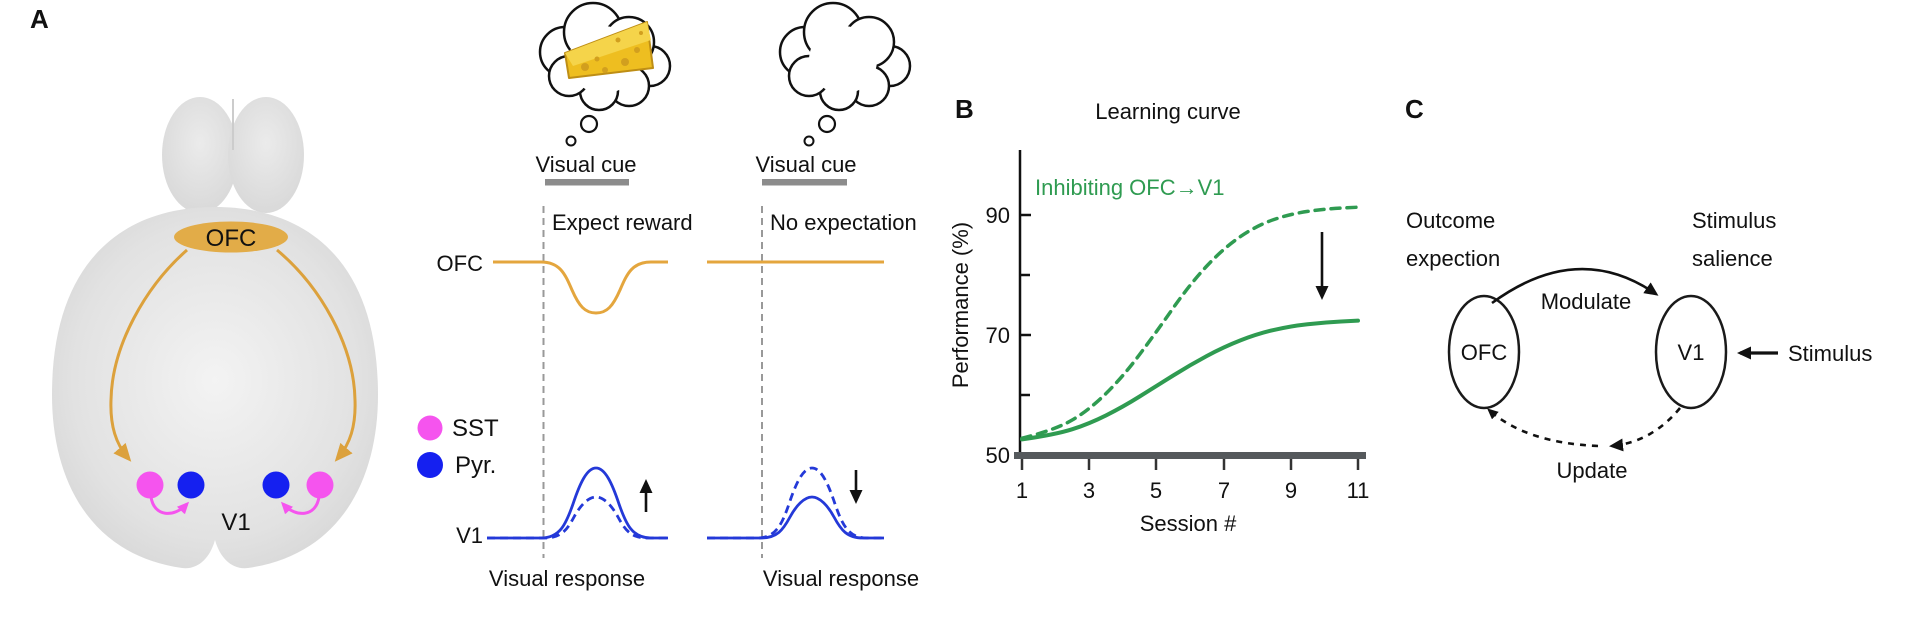  What do you see at coordinates (200, 155) in the screenshot?
I see `olfactory-bulb-left` at bounding box center [200, 155].